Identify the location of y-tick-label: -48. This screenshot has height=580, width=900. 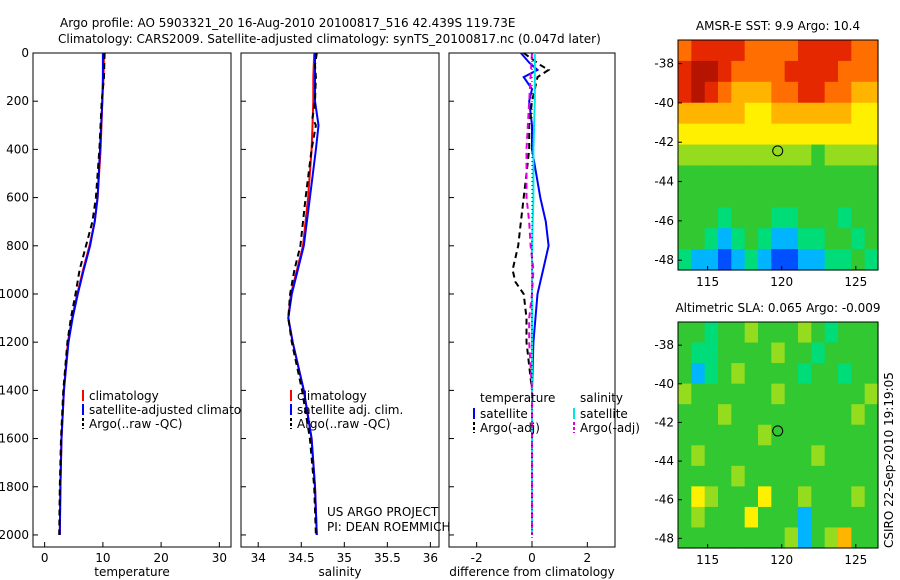
(664, 260).